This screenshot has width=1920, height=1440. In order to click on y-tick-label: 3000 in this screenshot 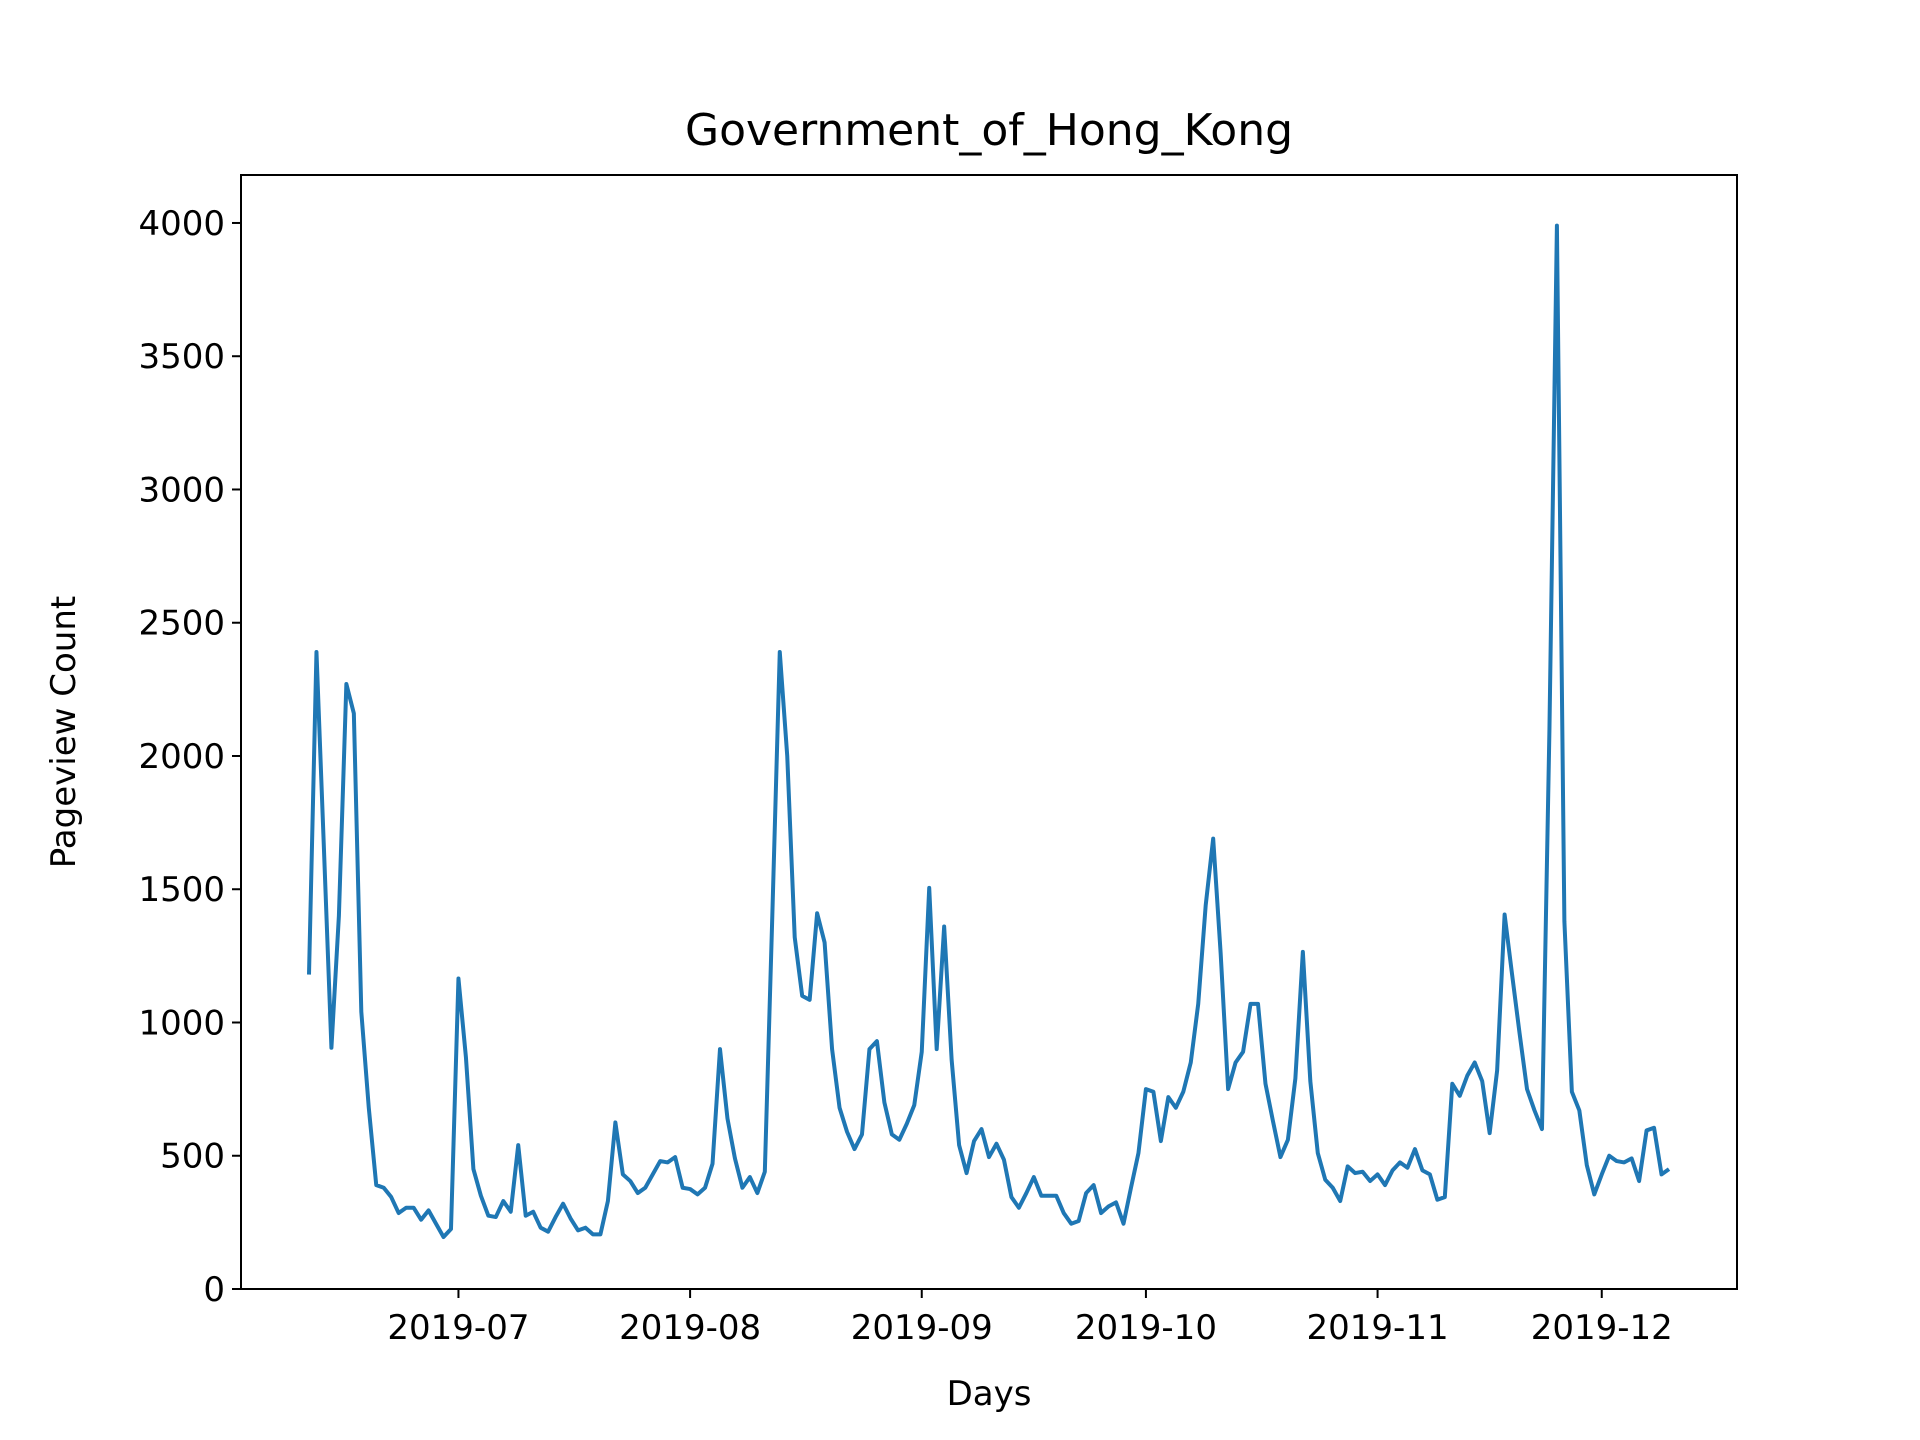, I will do `click(181, 490)`.